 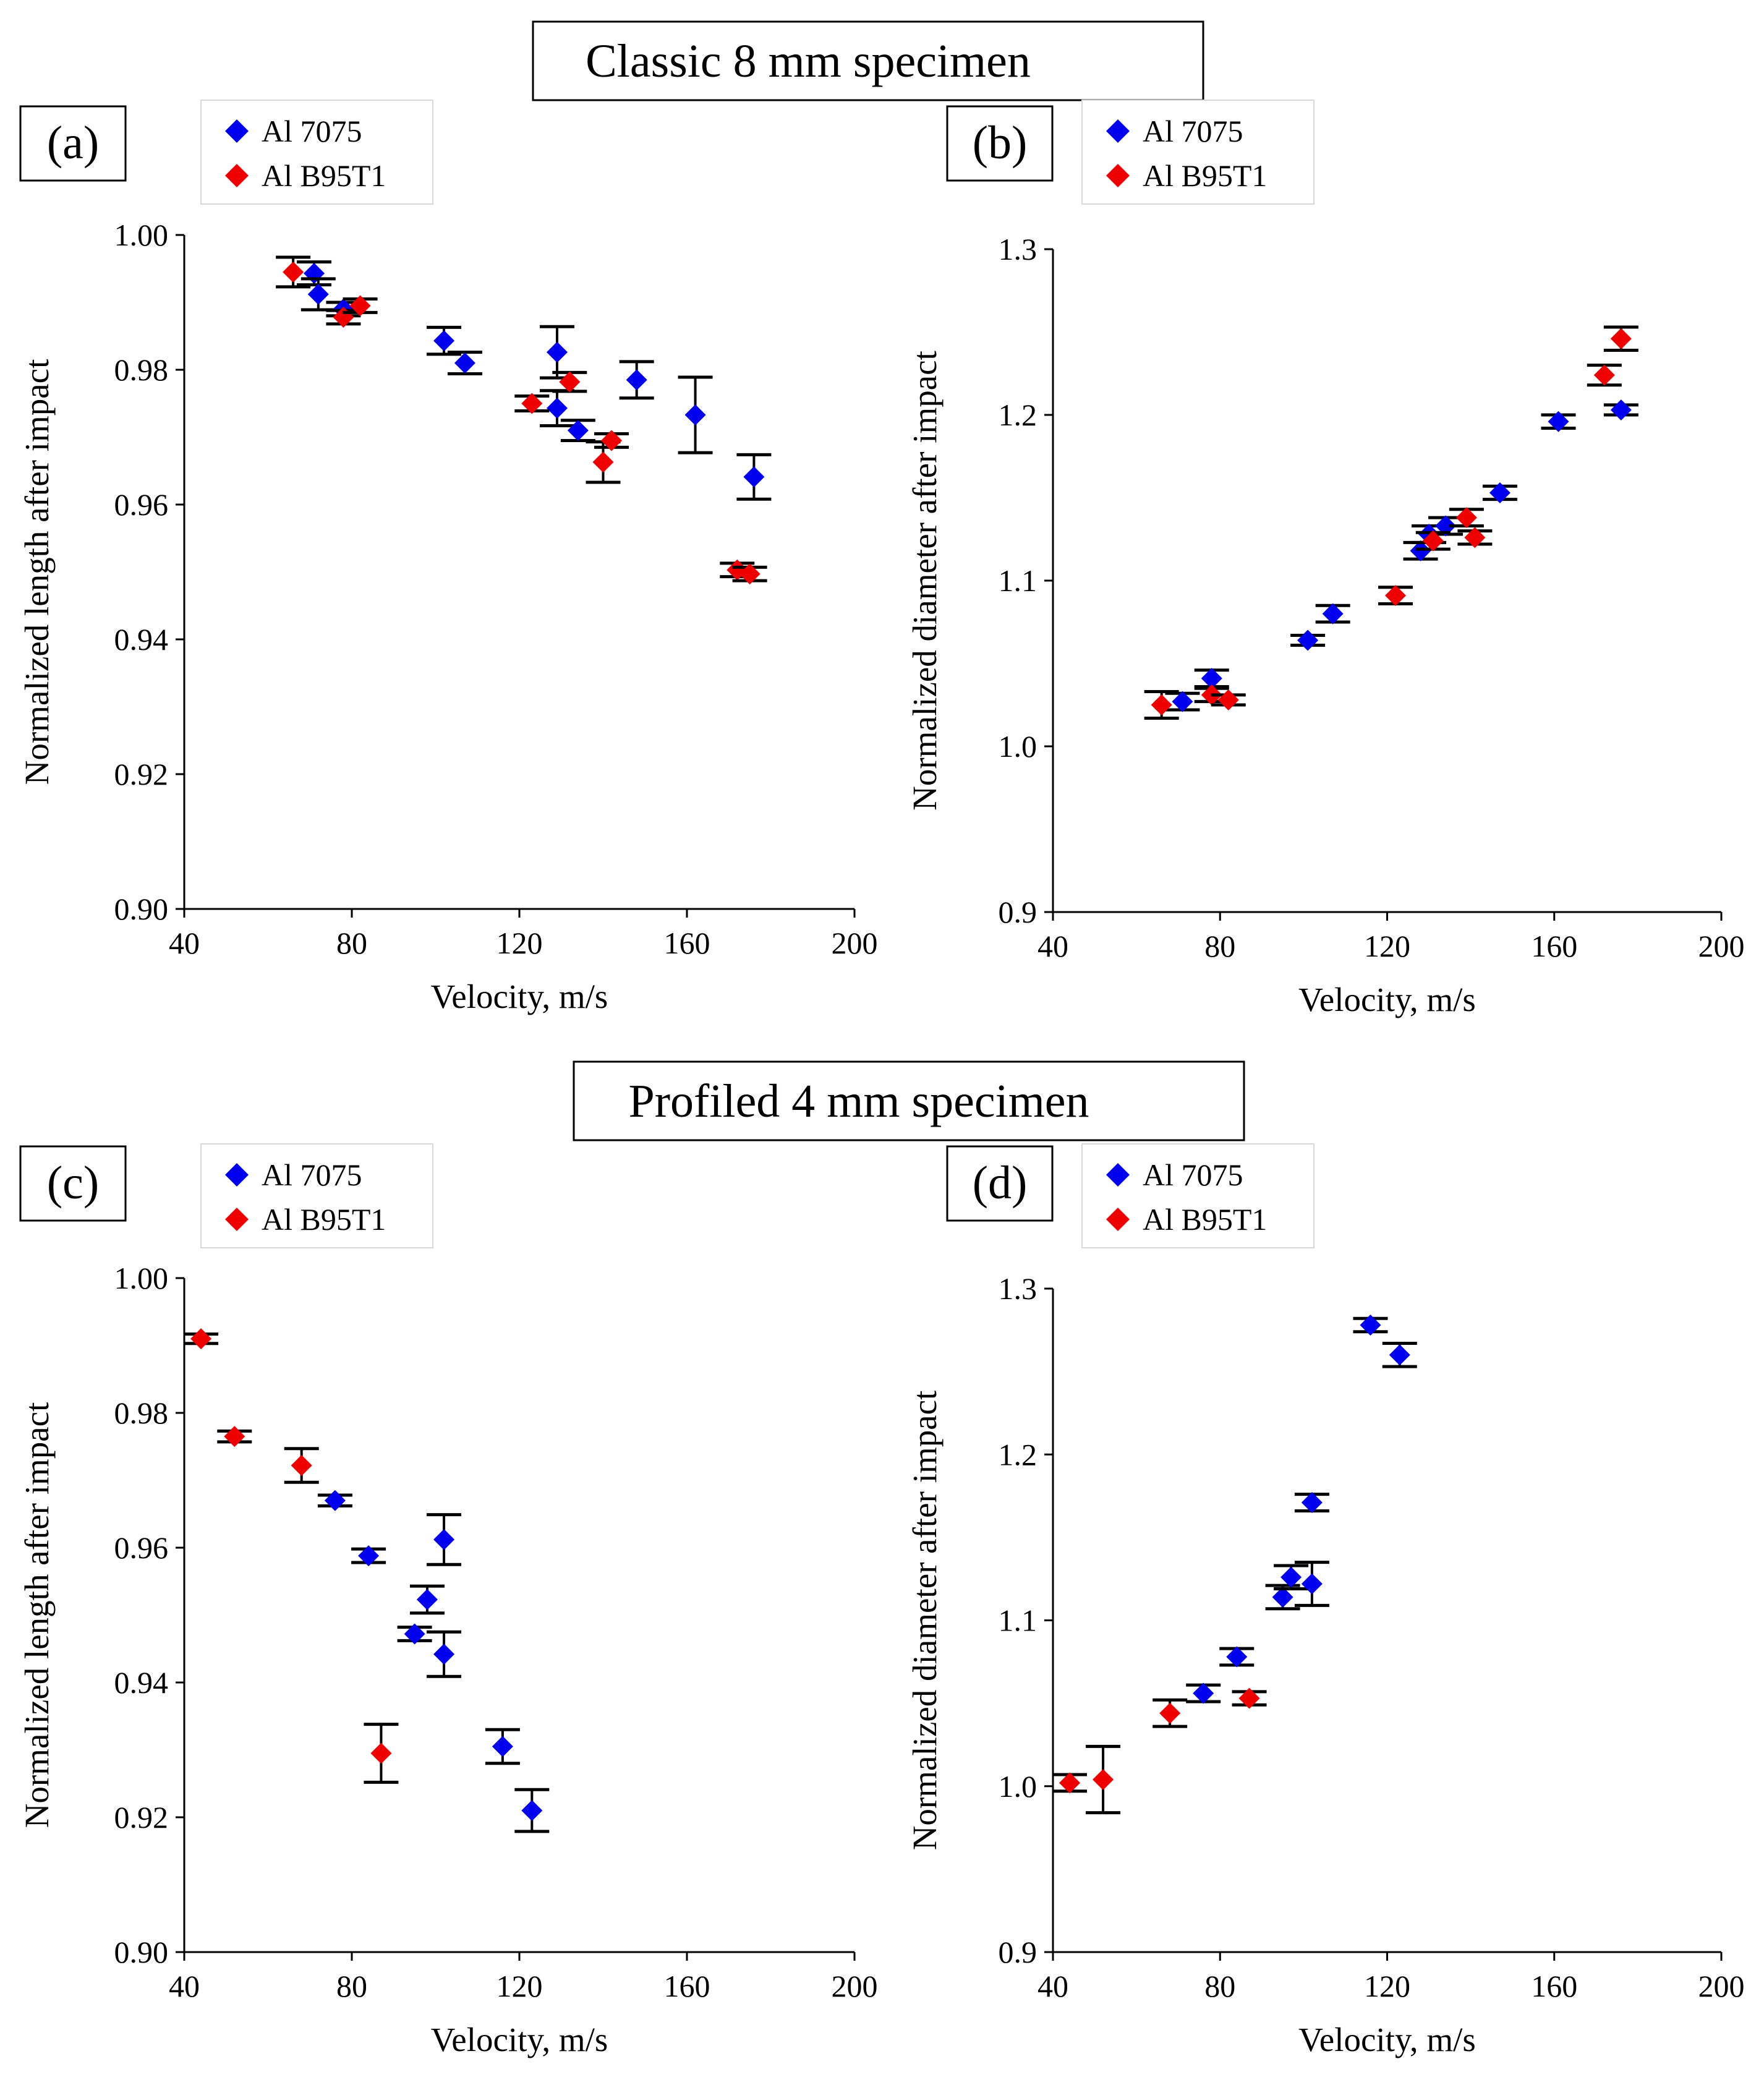 I want to click on y-tick-label: 0.96, so click(x=141, y=1547).